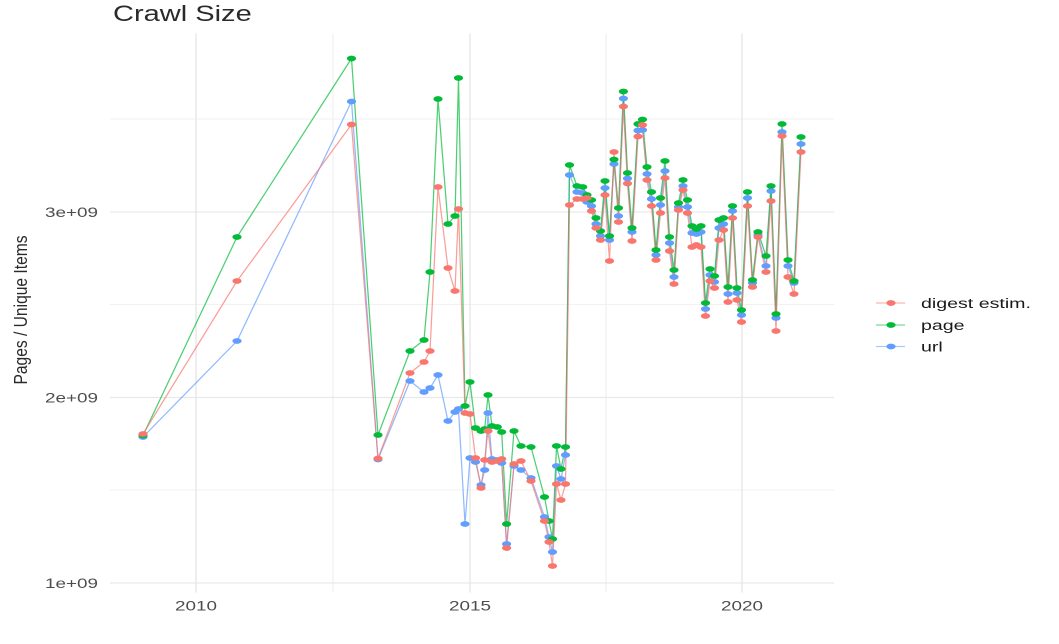 This screenshot has height=644, width=1059. What do you see at coordinates (470, 606) in the screenshot?
I see `svg-text: 2015` at bounding box center [470, 606].